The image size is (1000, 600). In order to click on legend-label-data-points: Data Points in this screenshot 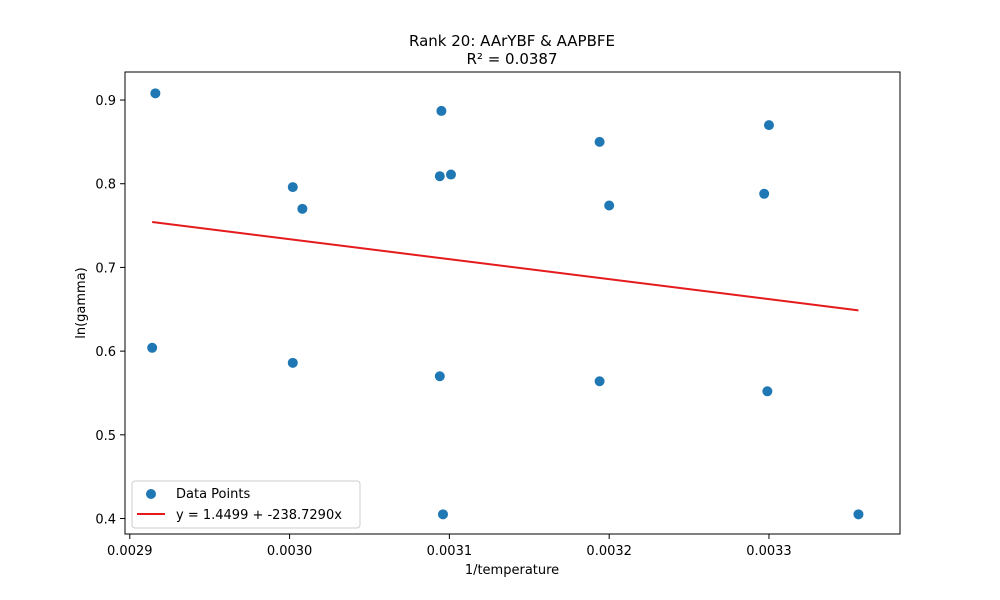, I will do `click(213, 494)`.